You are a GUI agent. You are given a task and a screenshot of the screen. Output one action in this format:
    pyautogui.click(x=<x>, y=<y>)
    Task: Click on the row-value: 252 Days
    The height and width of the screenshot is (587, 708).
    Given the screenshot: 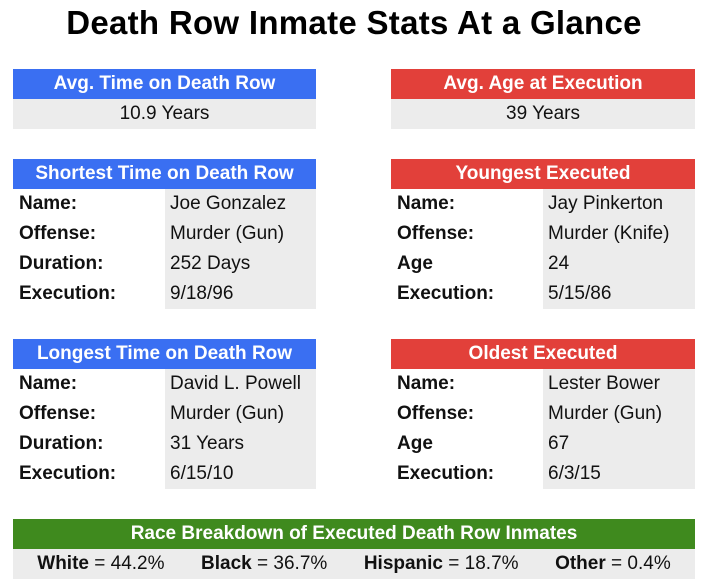 What is the action you would take?
    pyautogui.click(x=240, y=264)
    